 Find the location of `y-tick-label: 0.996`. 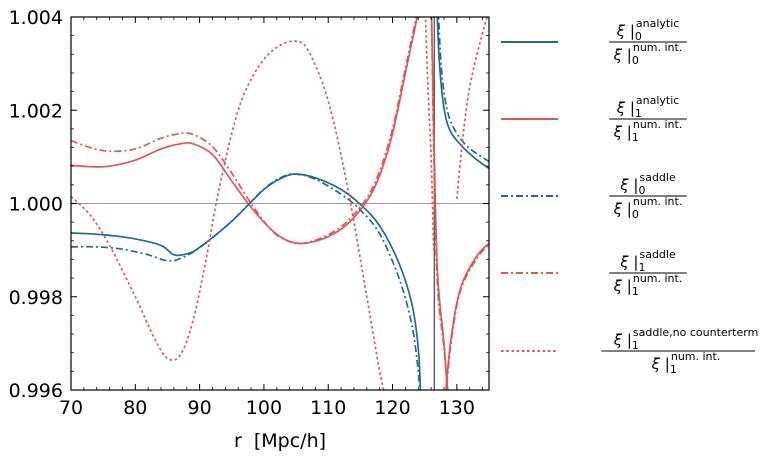

y-tick-label: 0.996 is located at coordinates (36, 391).